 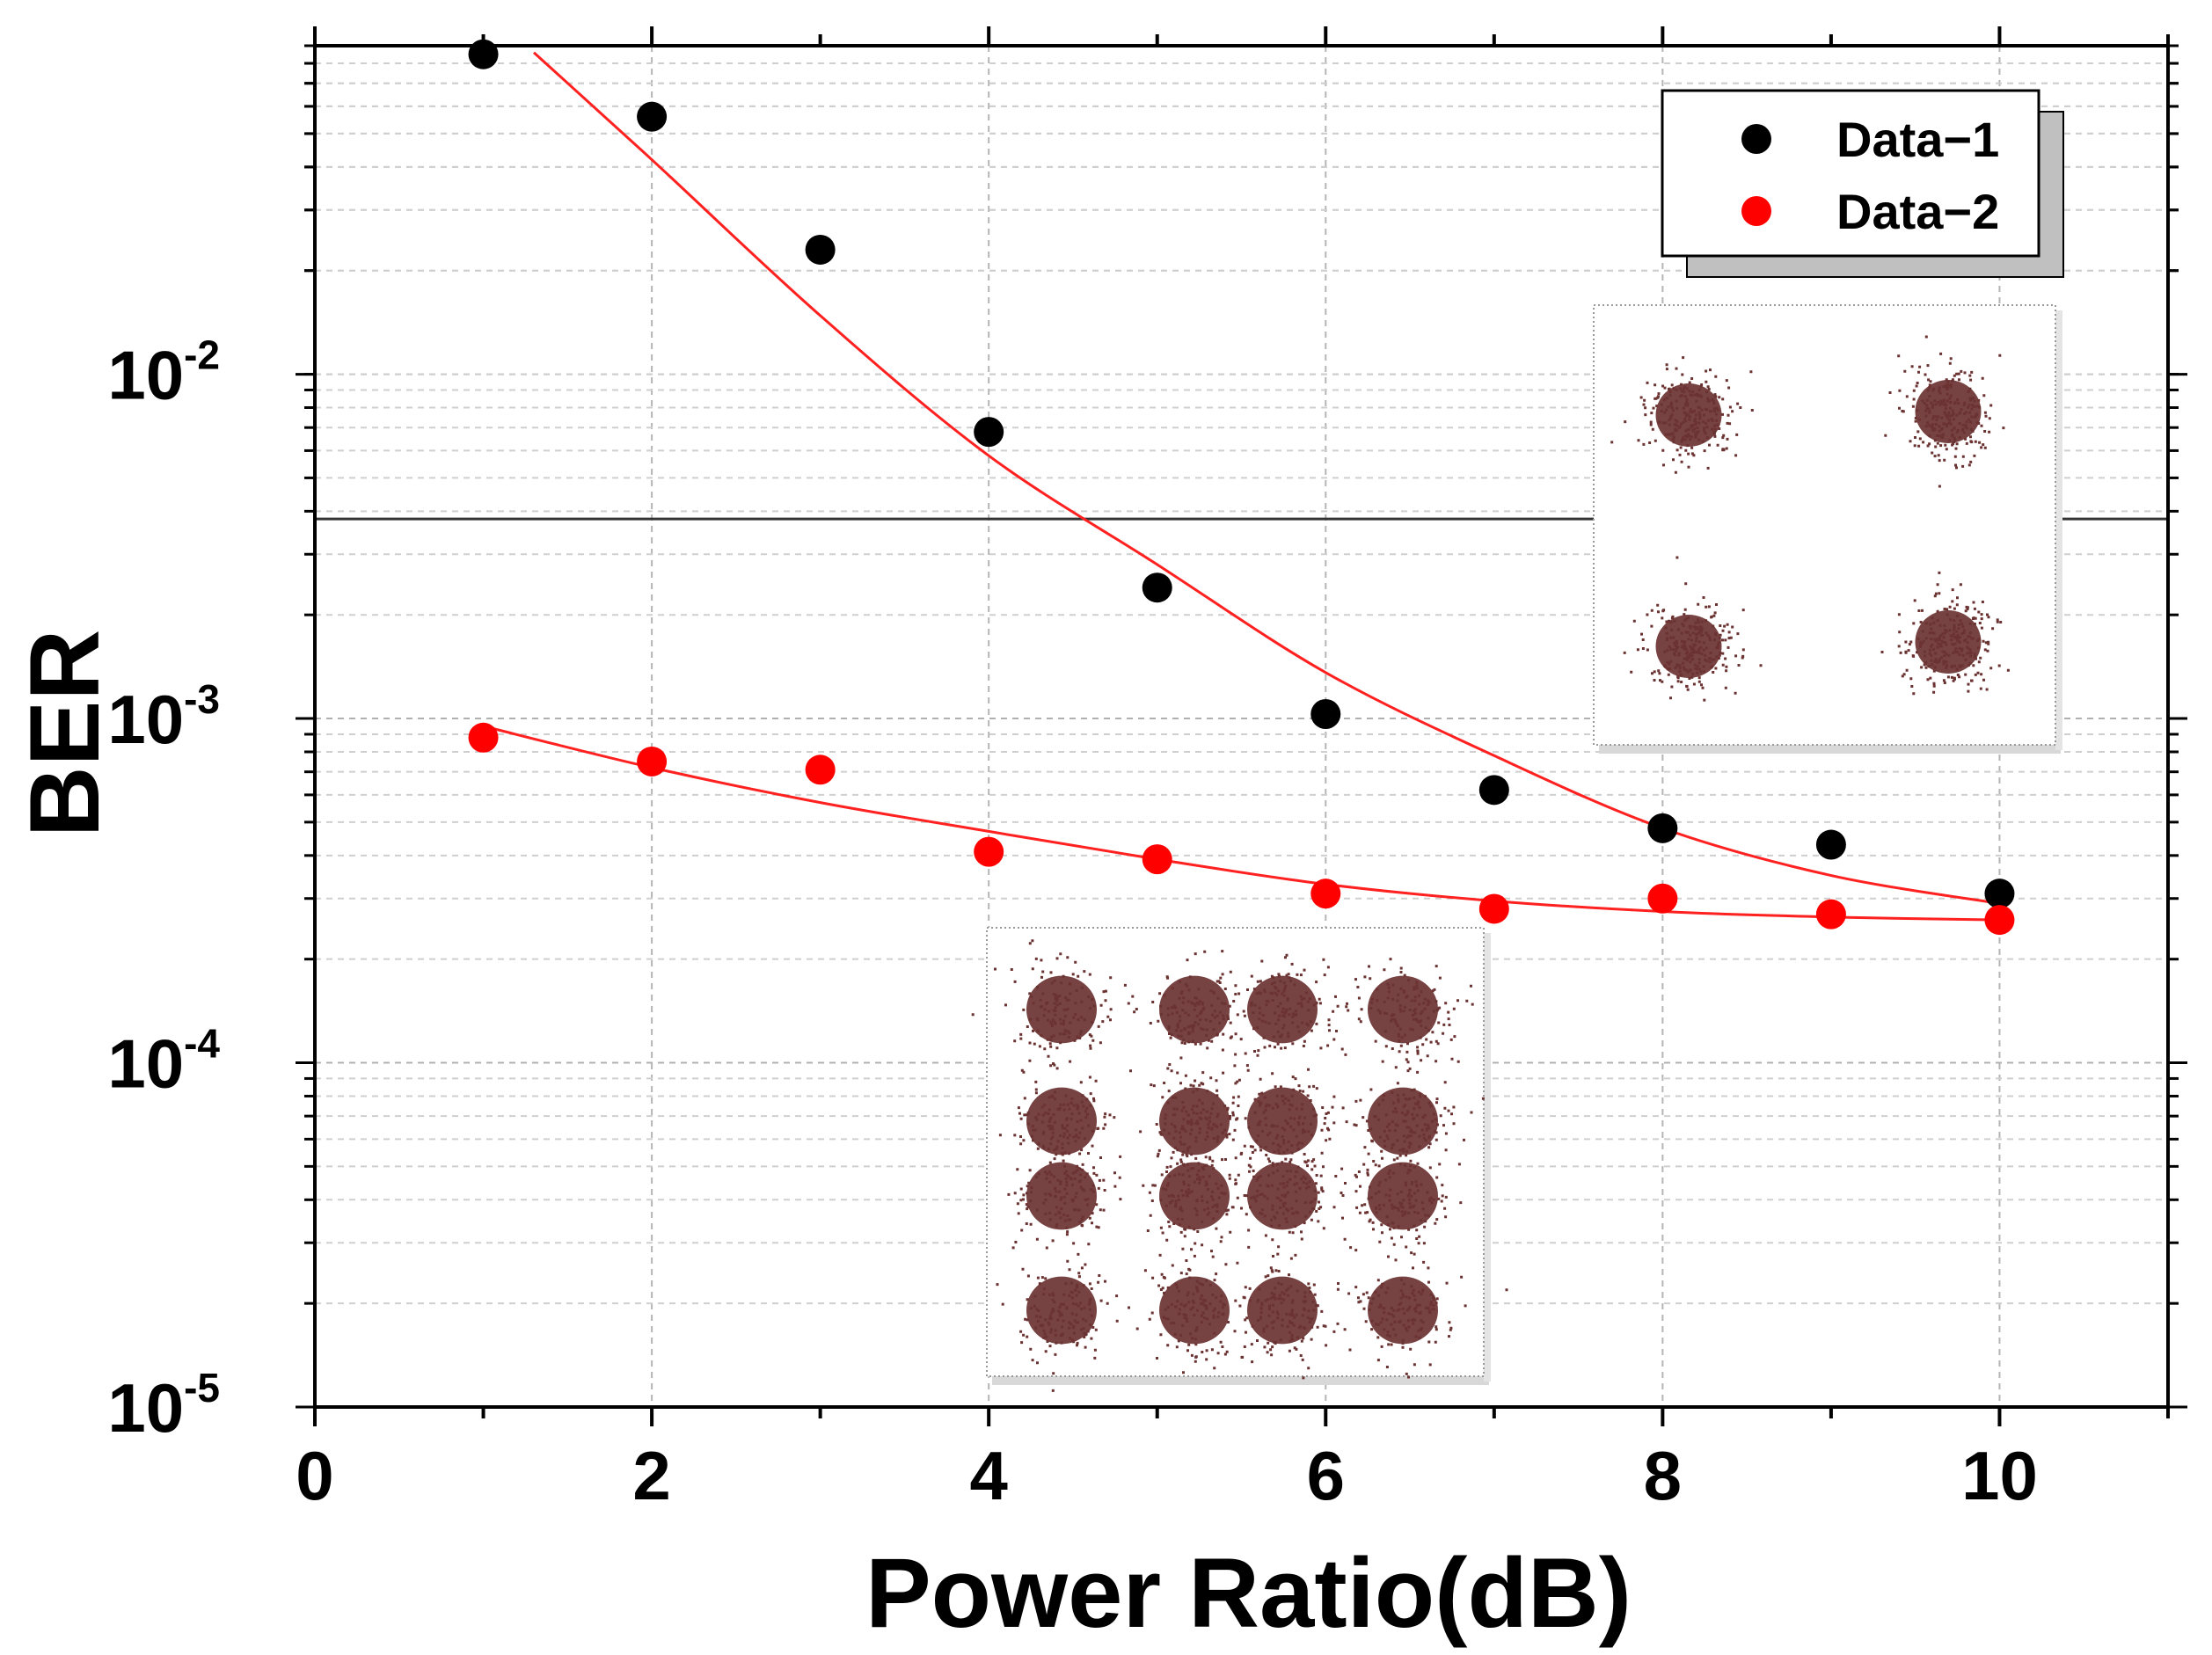 What do you see at coordinates (1917, 211) in the screenshot?
I see `legend-label-series-2: Data−2` at bounding box center [1917, 211].